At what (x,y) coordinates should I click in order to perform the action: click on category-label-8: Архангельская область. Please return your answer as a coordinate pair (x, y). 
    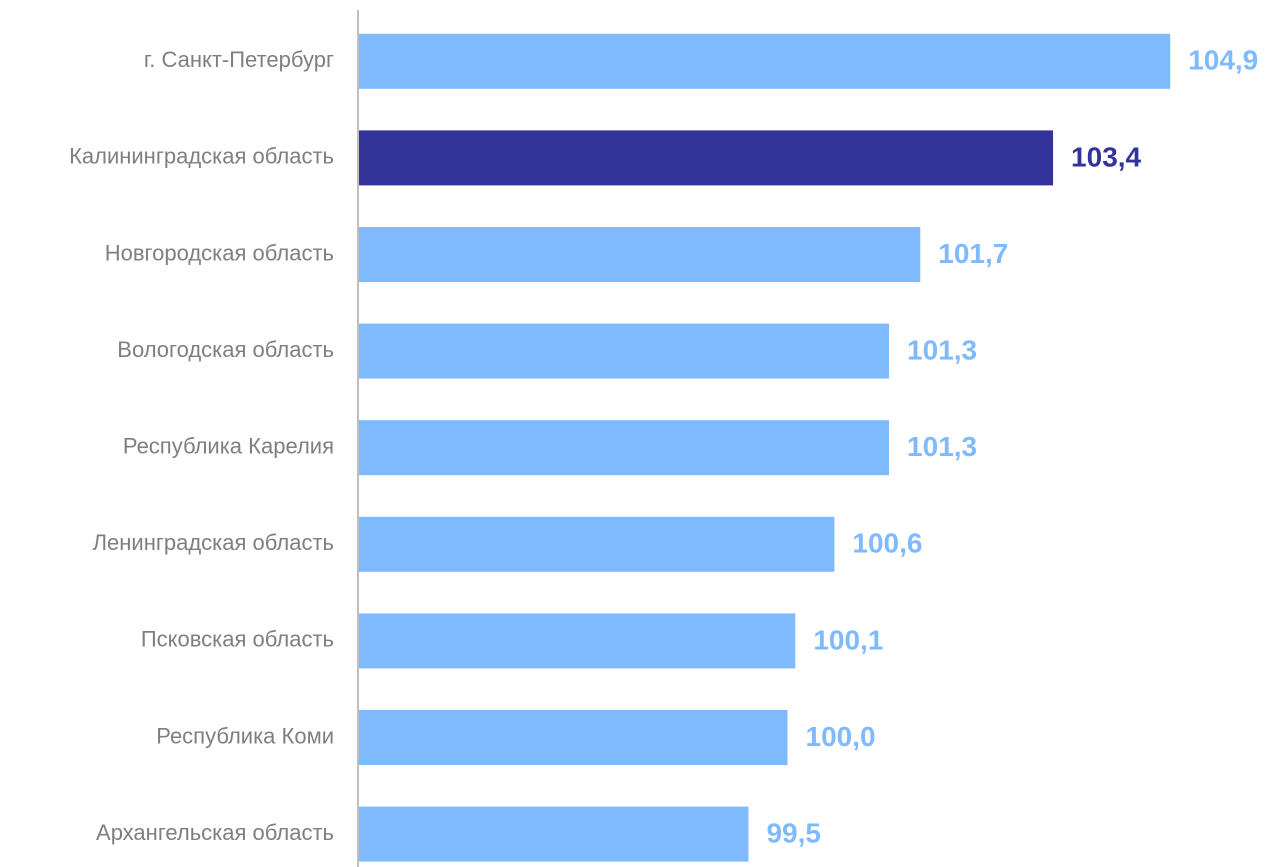
    Looking at the image, I should click on (215, 832).